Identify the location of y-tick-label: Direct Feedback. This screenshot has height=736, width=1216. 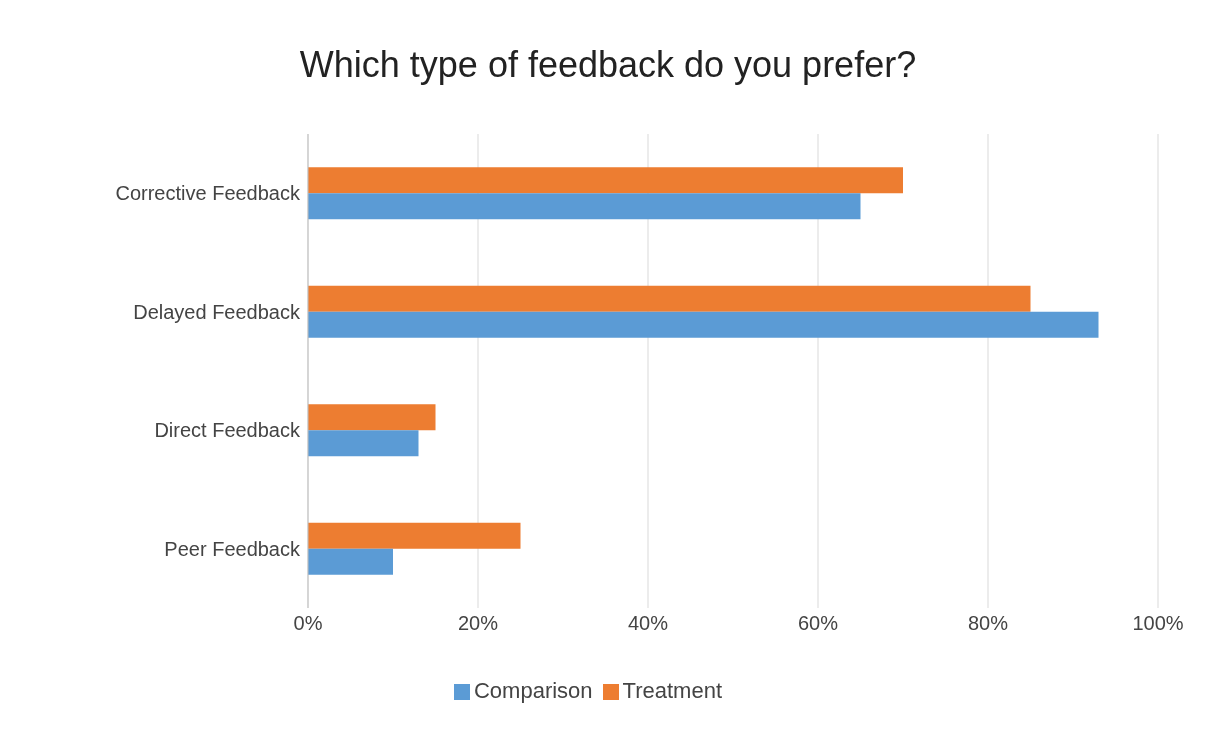
(227, 430).